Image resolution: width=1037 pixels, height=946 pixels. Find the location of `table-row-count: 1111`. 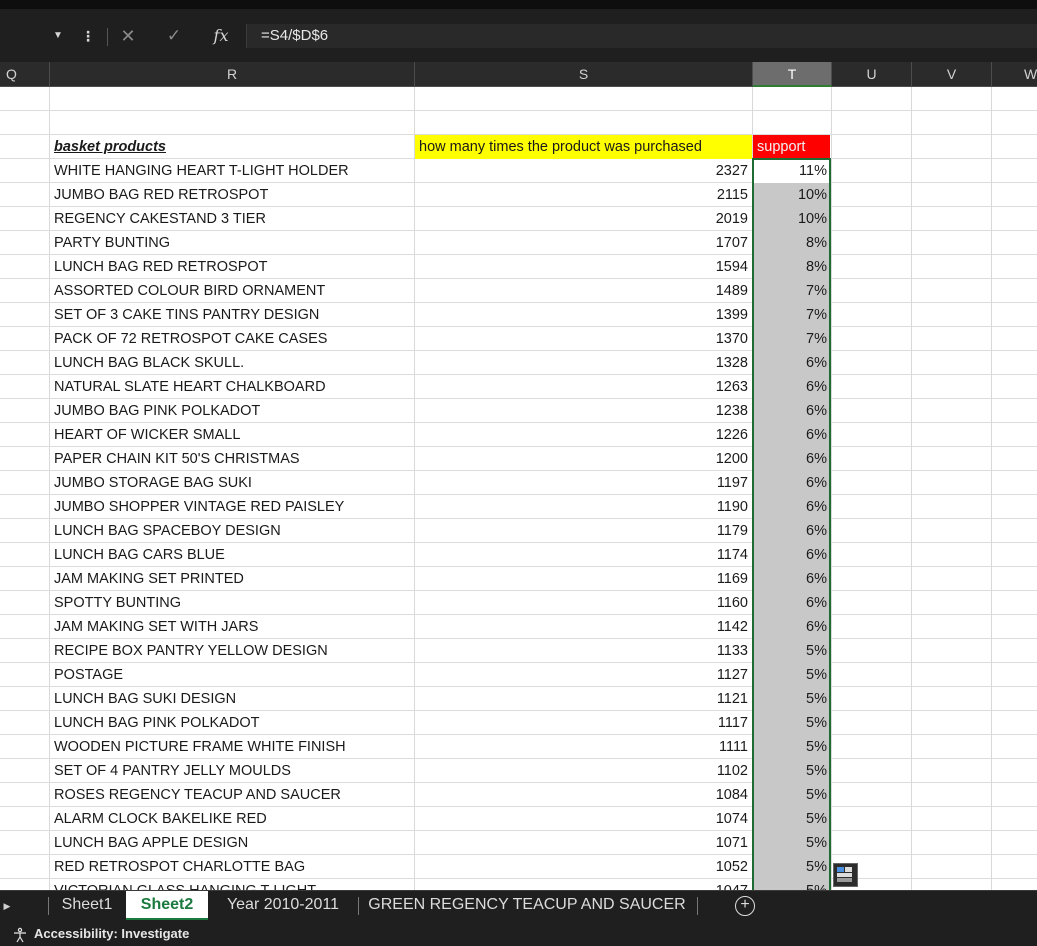

table-row-count: 1111 is located at coordinates (733, 747).